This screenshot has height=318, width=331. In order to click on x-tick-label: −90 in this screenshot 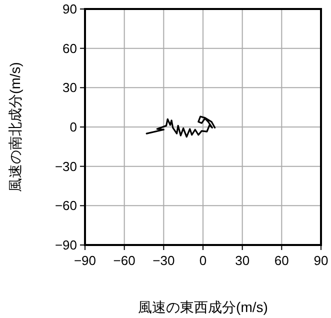, I will do `click(85, 260)`.